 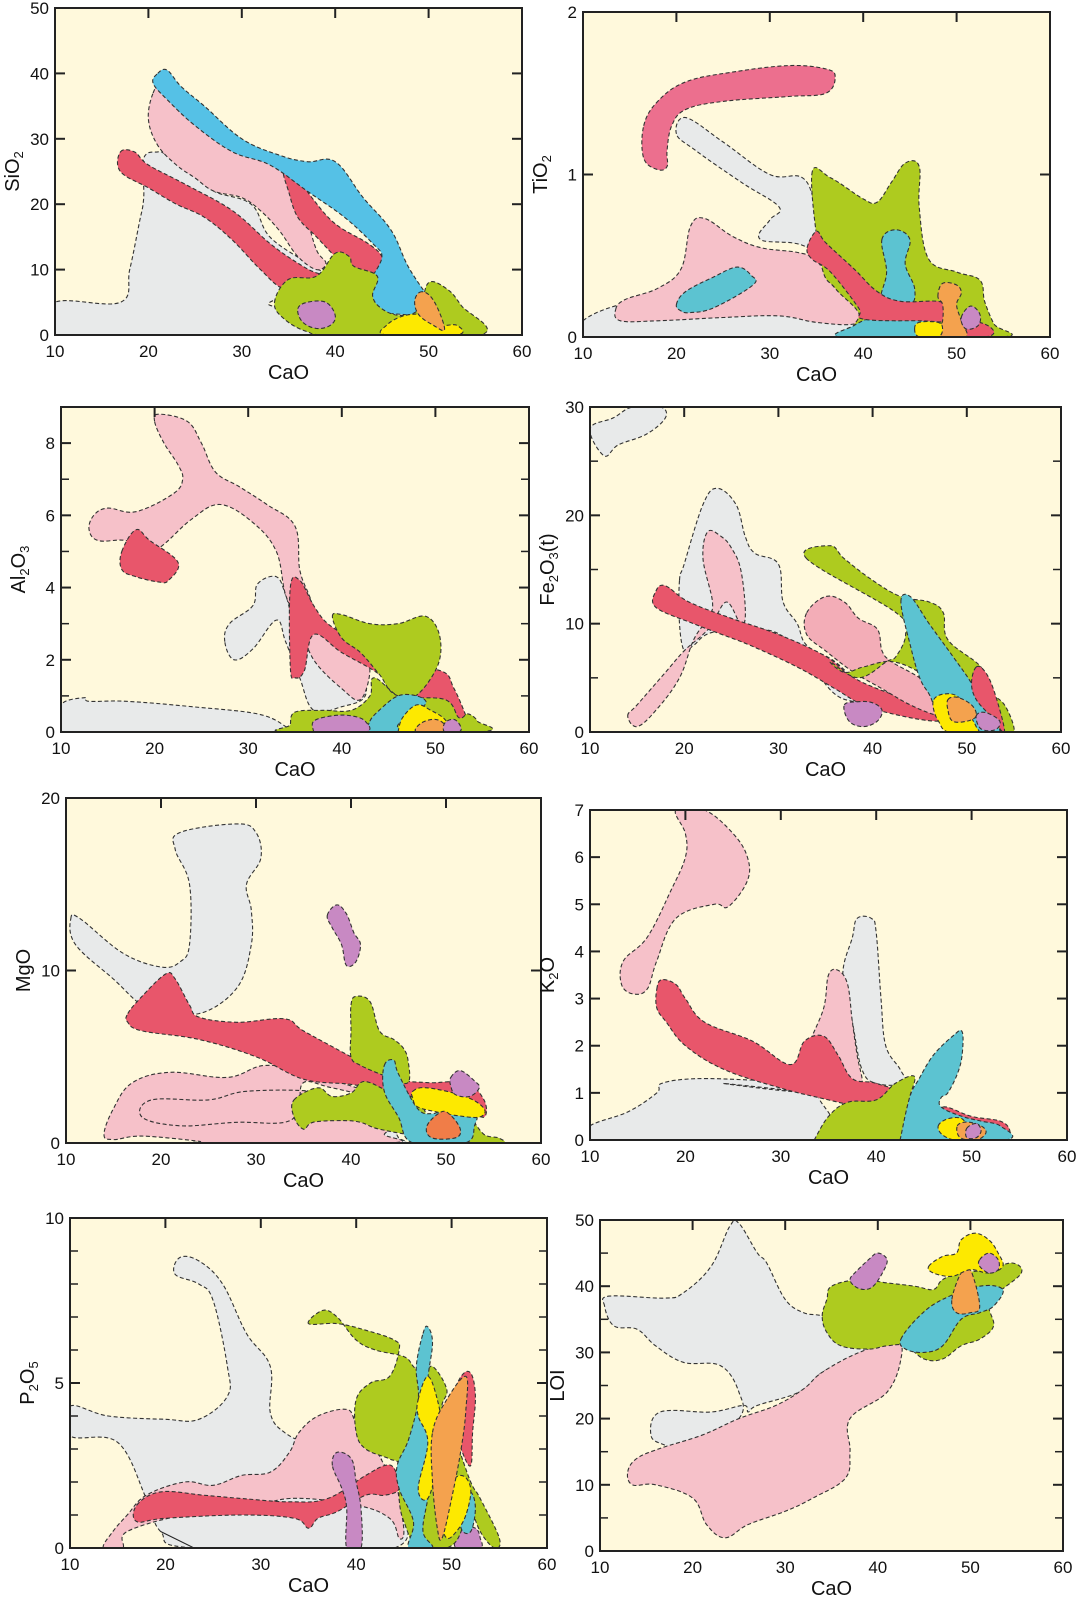 I want to click on y-tick-label: 4, so click(x=579, y=951).